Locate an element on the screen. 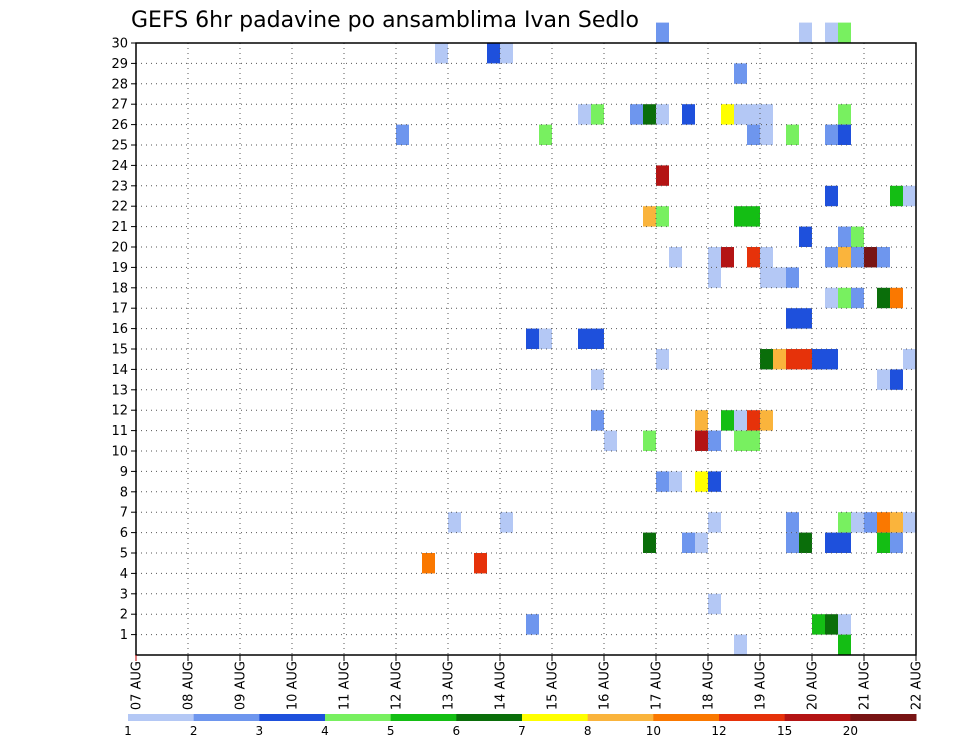  y-tick-label: 29 is located at coordinates (119, 64).